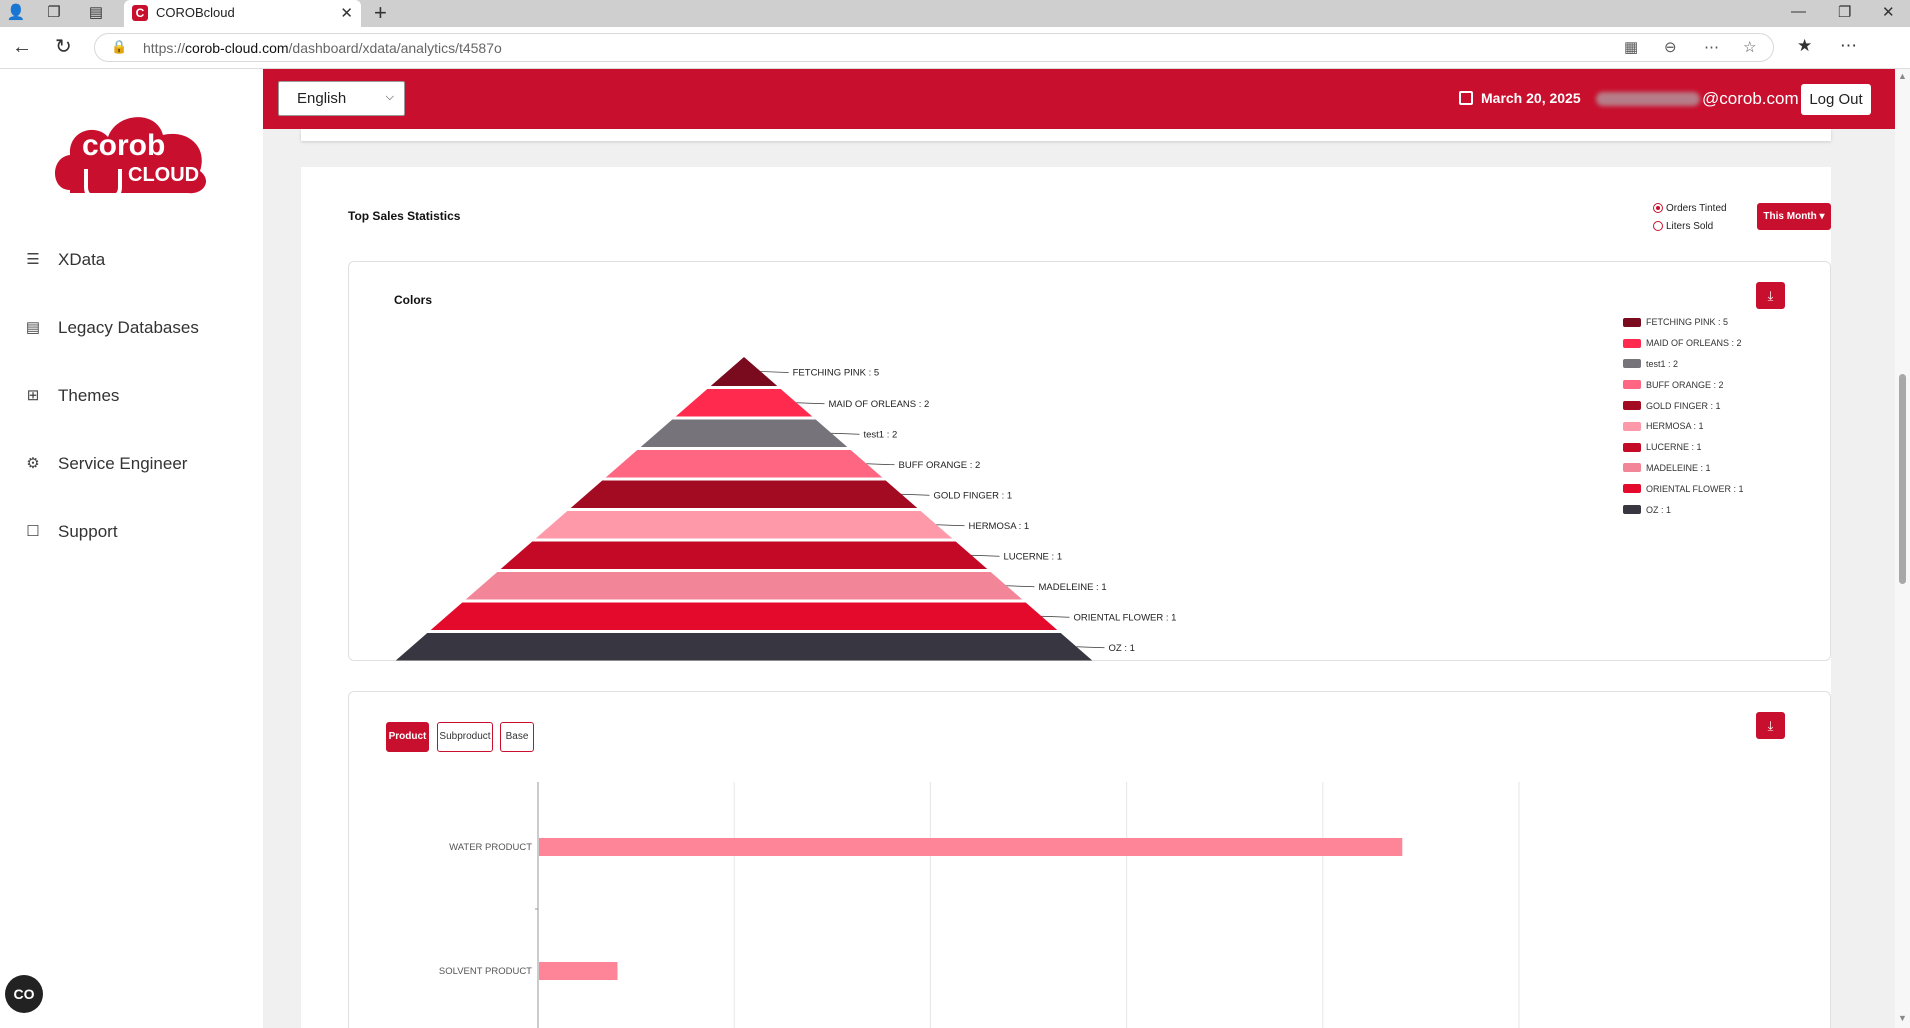  What do you see at coordinates (1675, 426) in the screenshot?
I see `legend-label: HERMOSA : 1` at bounding box center [1675, 426].